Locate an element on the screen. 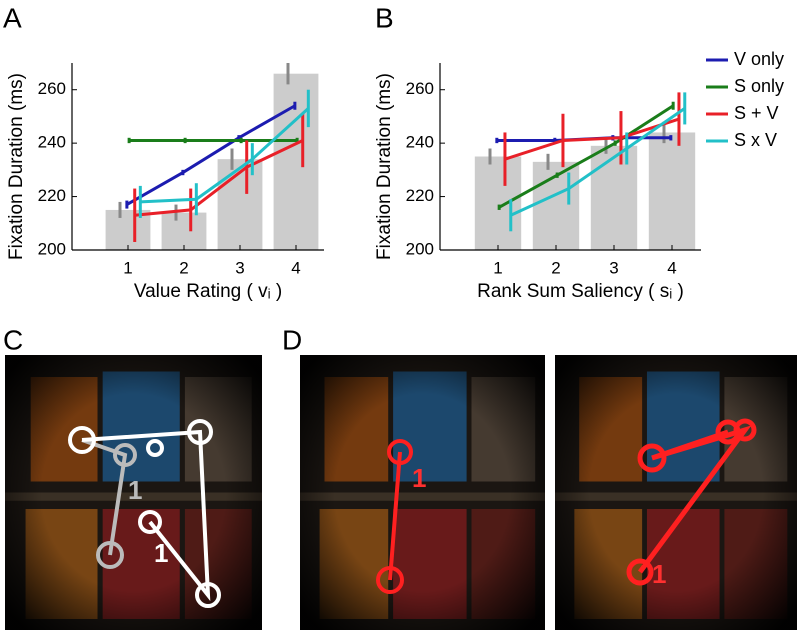 Image resolution: width=797 pixels, height=634 pixels. legend-label: V only is located at coordinates (759, 59).